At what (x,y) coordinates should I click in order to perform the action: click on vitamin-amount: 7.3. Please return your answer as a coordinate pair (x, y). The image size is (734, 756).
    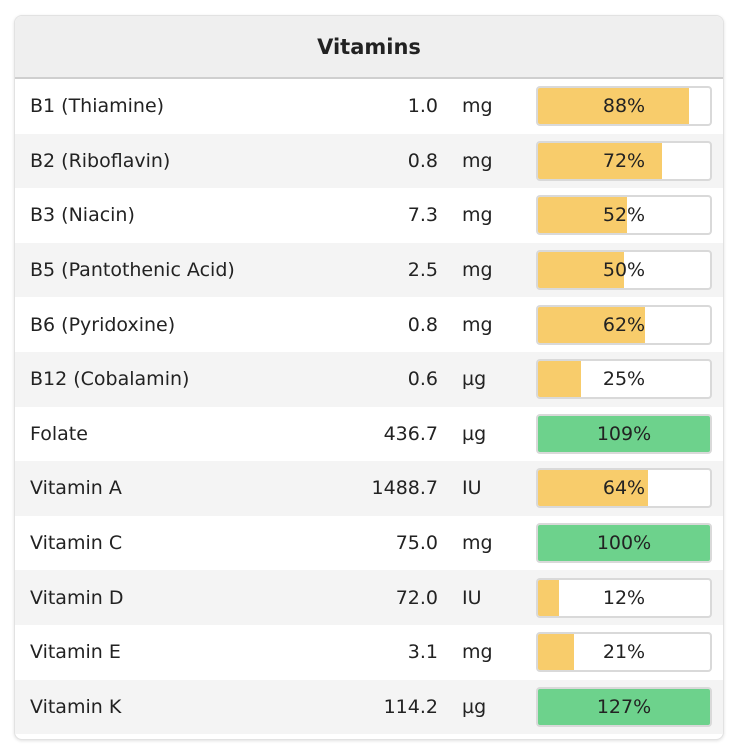
    Looking at the image, I should click on (422, 215).